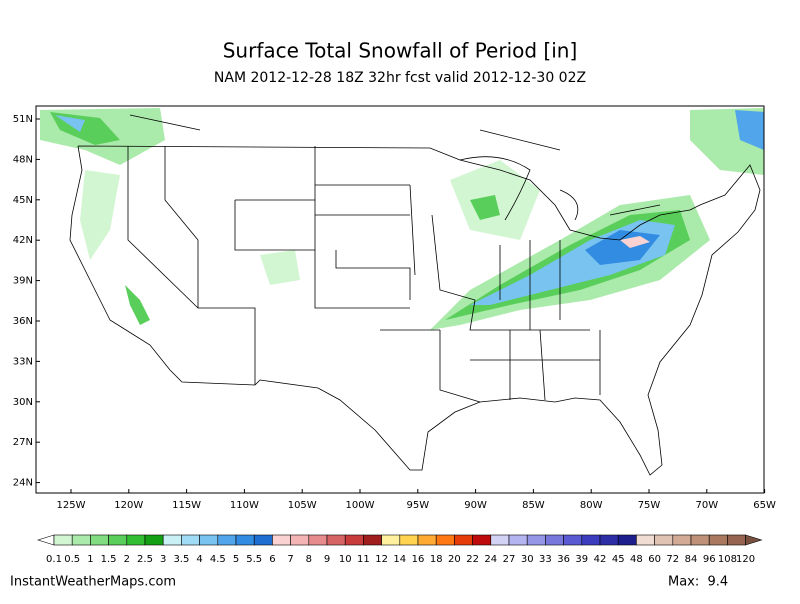  Describe the element at coordinates (127, 559) in the screenshot. I see `colorbar-label: 2` at that location.